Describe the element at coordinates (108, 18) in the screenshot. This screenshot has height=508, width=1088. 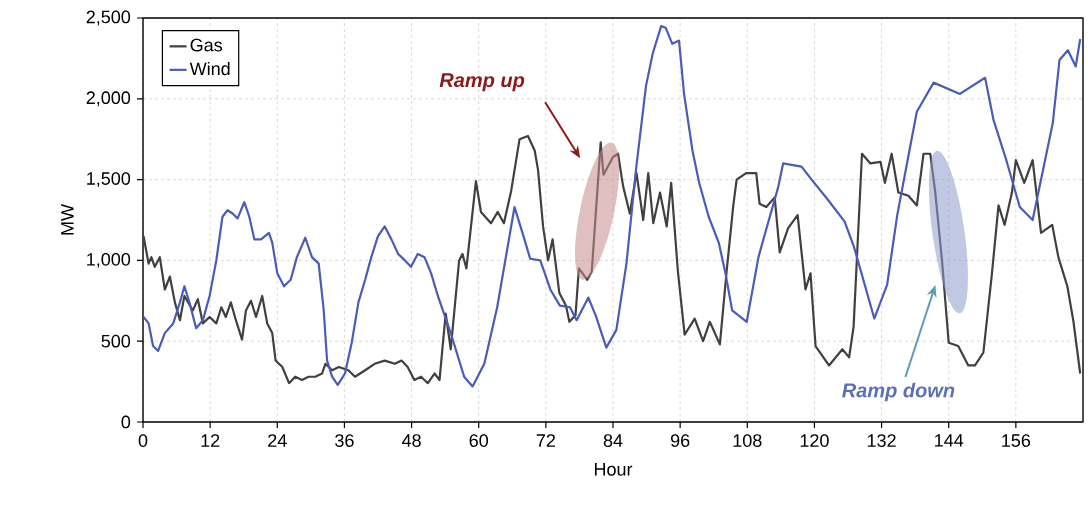
I see `y-tick-label: 2,500` at that location.